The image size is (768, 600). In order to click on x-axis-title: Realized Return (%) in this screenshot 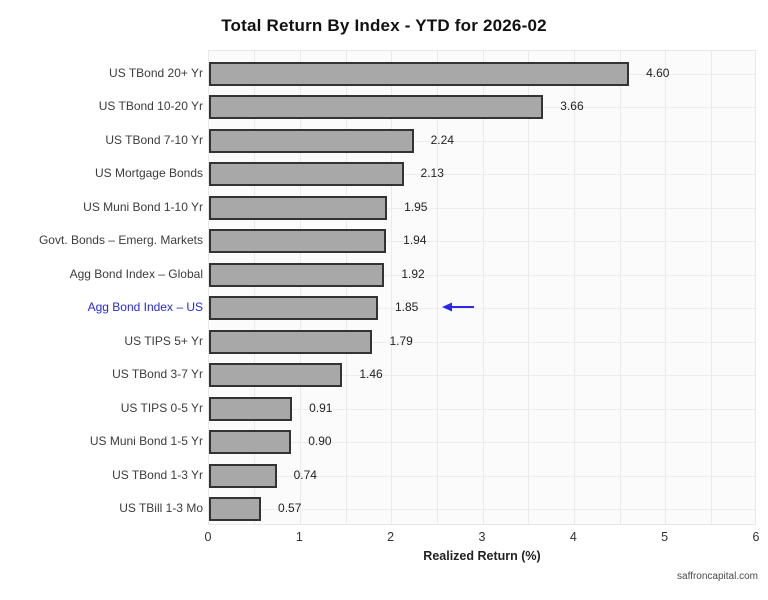, I will do `click(482, 556)`.